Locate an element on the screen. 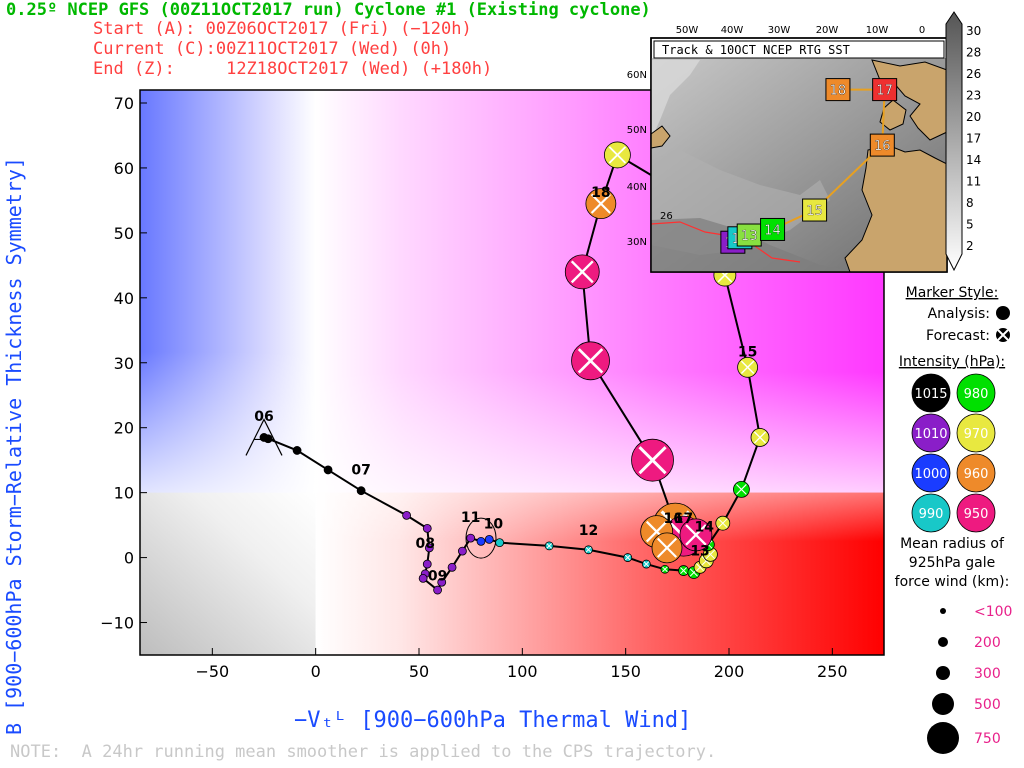  inset-axes: 50W 40W 30W 20W 10W 0 60N 50N 40N 30N is located at coordinates (776, 136).